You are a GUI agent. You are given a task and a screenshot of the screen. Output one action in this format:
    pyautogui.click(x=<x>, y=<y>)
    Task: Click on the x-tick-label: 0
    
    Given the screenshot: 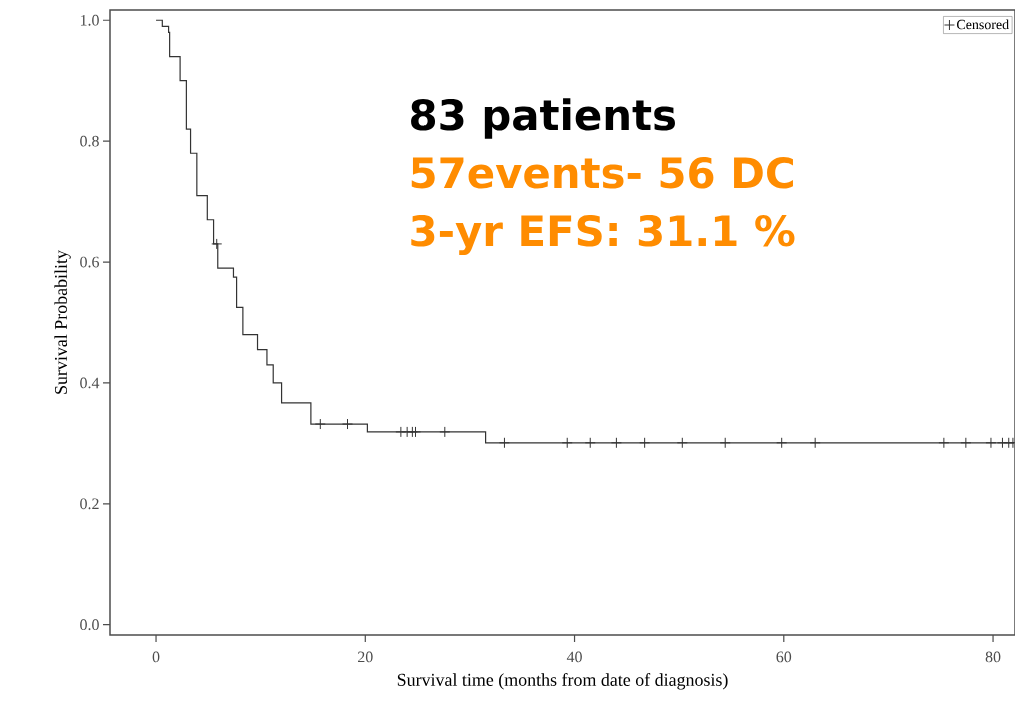 What is the action you would take?
    pyautogui.click(x=156, y=657)
    